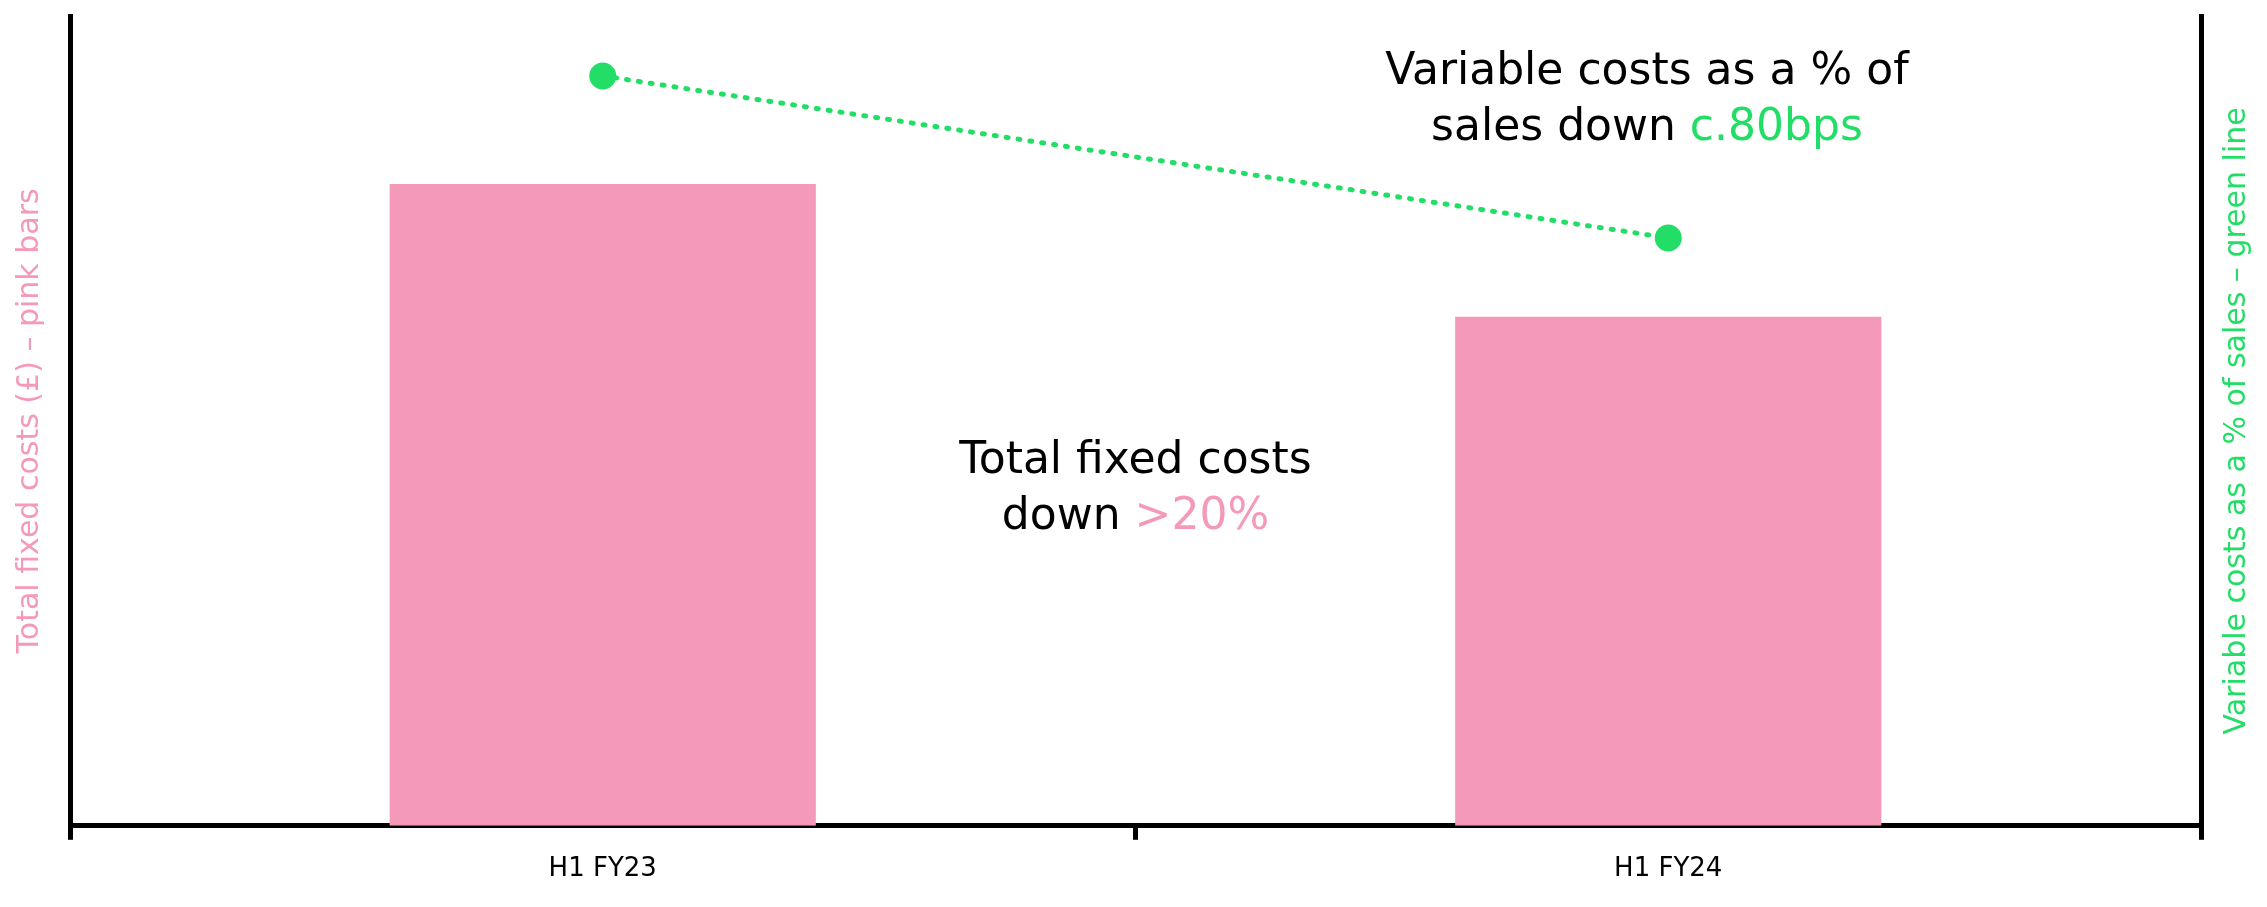 The image size is (2267, 907). Describe the element at coordinates (1668, 867) in the screenshot. I see `x-tick-label: H1 FY24` at that location.